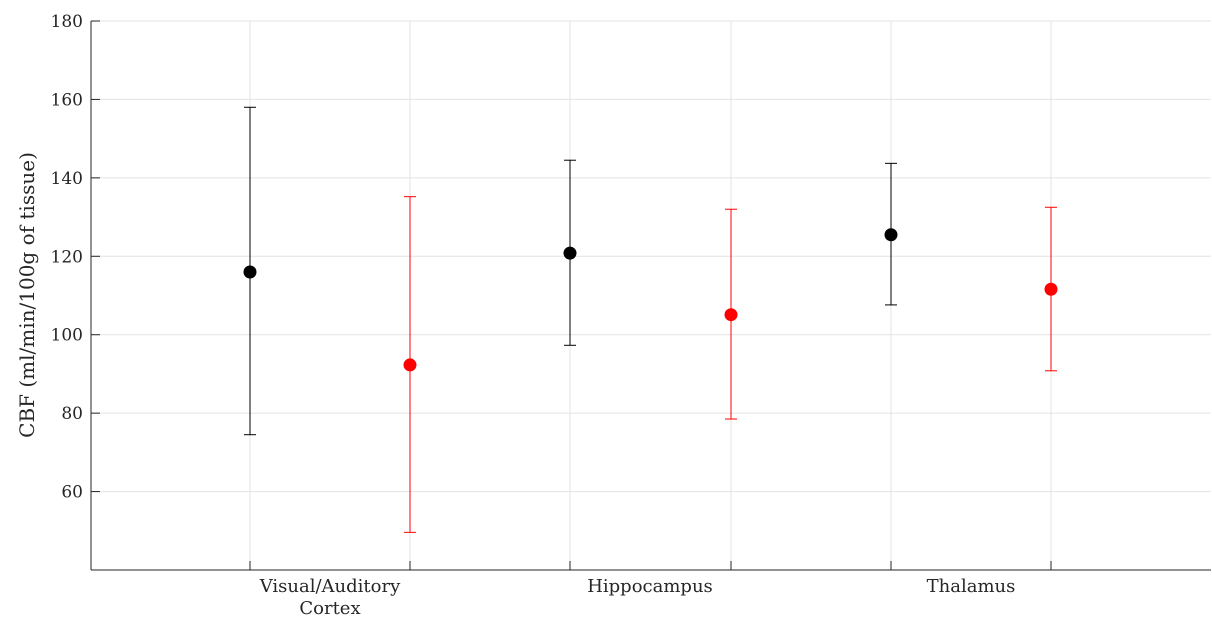 This screenshot has width=1212, height=621. What do you see at coordinates (67, 257) in the screenshot?
I see `y-tick-label: 120` at bounding box center [67, 257].